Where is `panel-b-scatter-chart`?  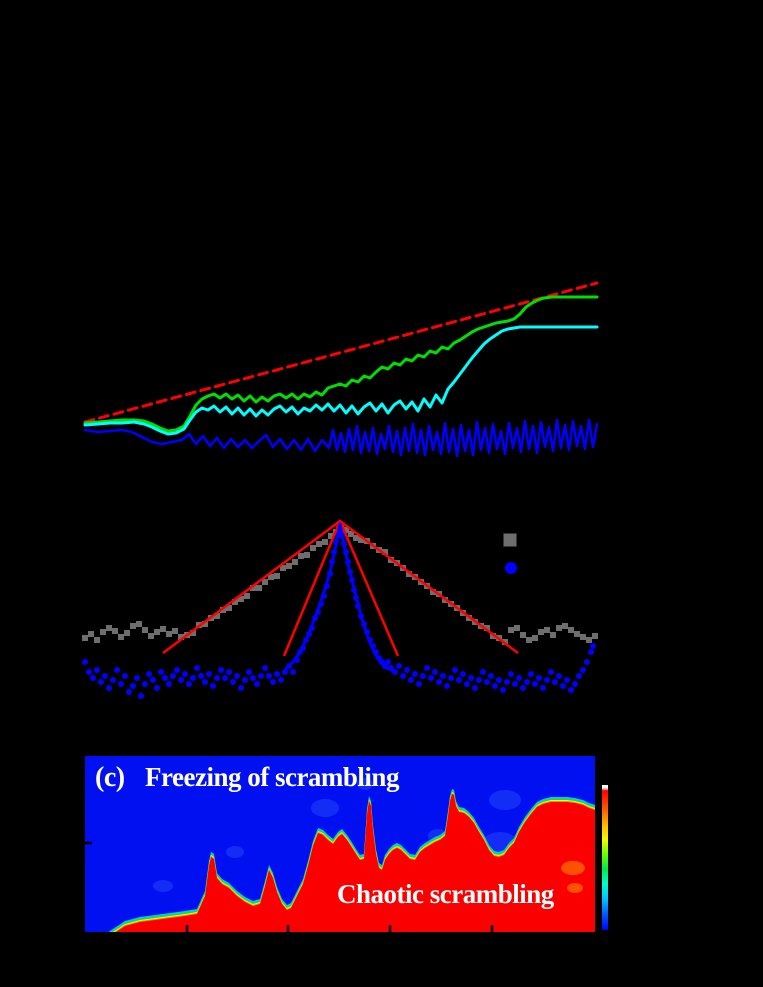 panel-b-scatter-chart is located at coordinates (340, 609).